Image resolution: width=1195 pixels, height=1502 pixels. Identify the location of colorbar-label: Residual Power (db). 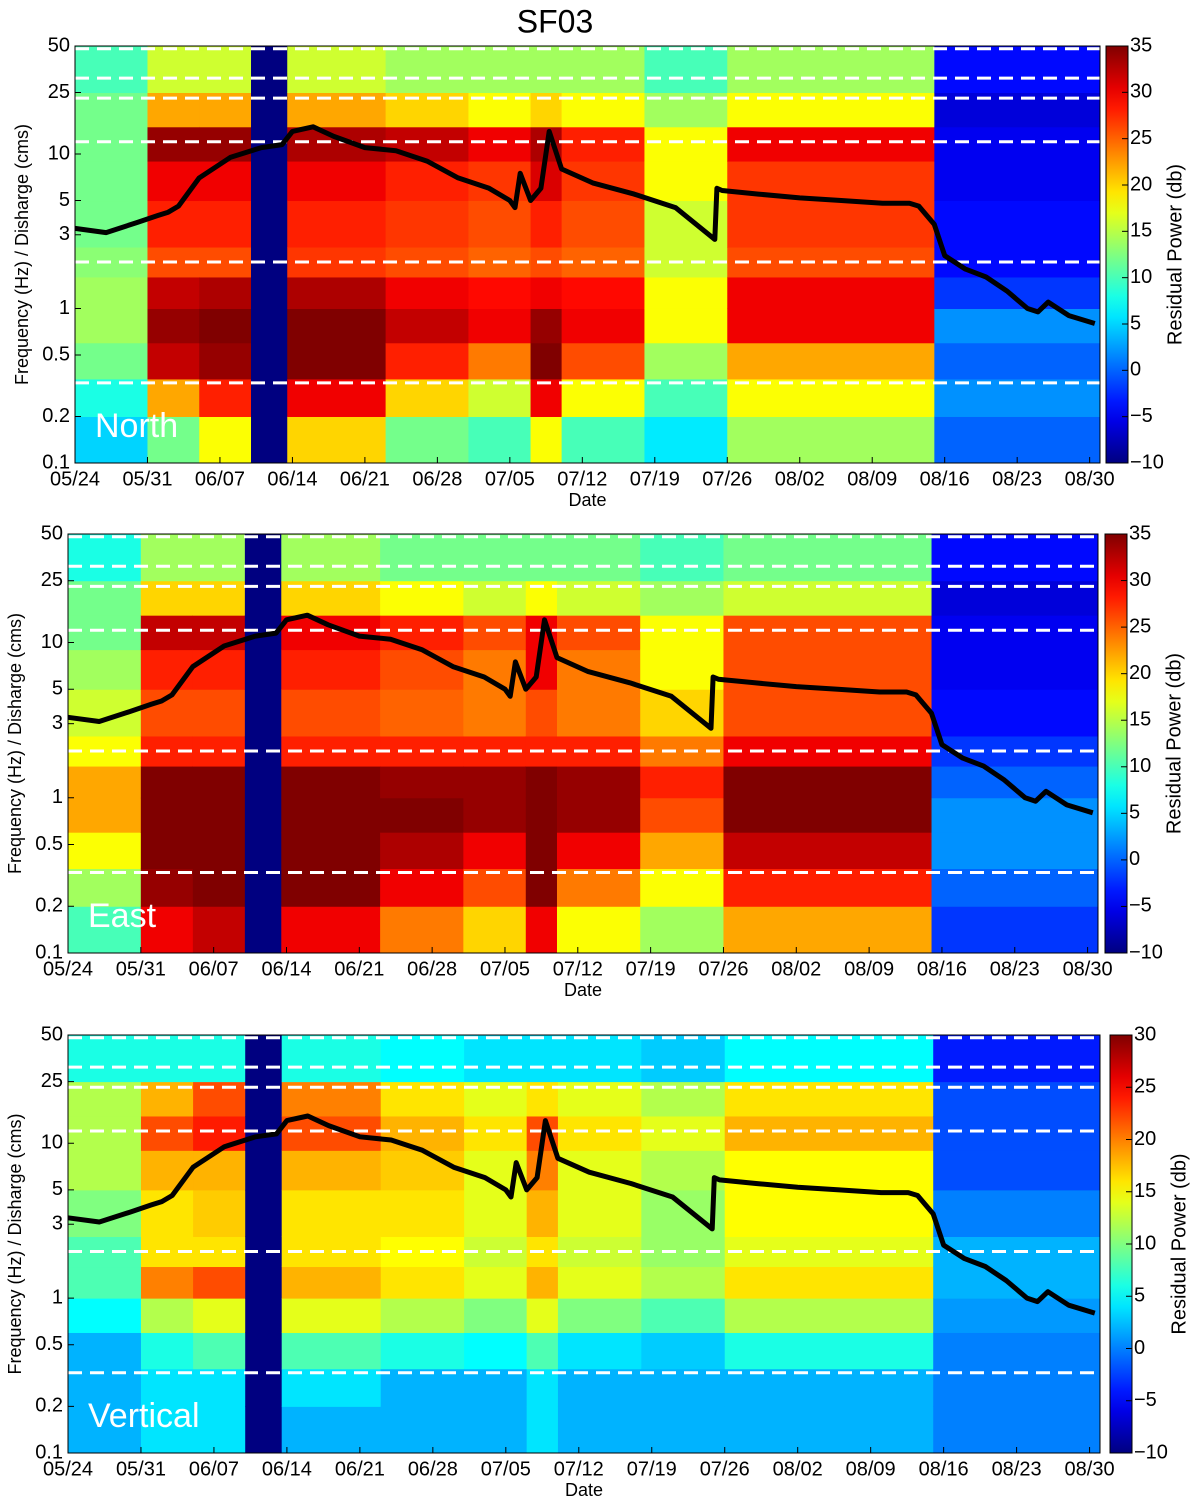
(1175, 254).